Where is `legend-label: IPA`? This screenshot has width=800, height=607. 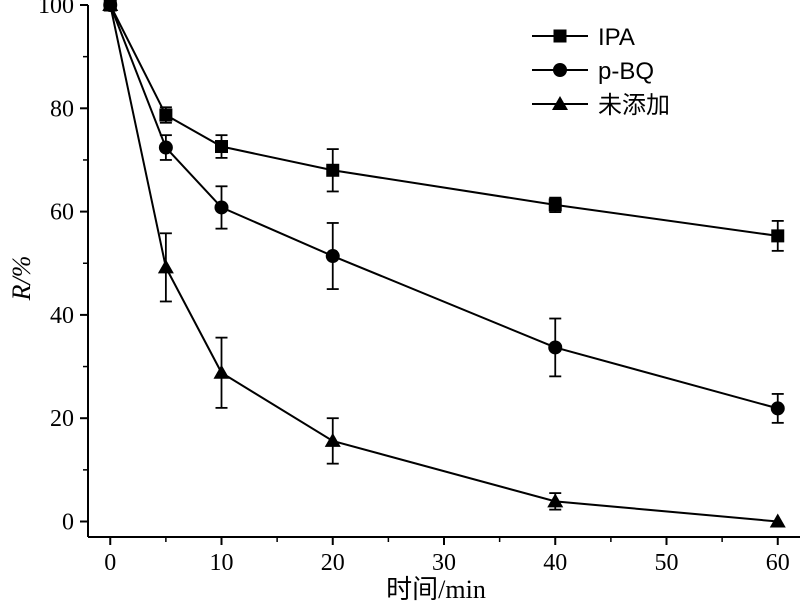
legend-label: IPA is located at coordinates (616, 37).